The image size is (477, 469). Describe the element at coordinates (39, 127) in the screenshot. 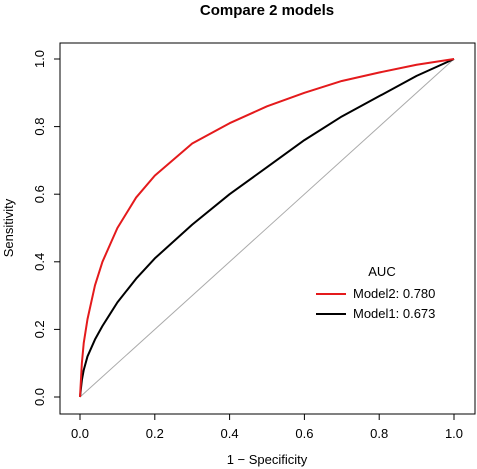

I see `y-tick-label: 0.8` at that location.